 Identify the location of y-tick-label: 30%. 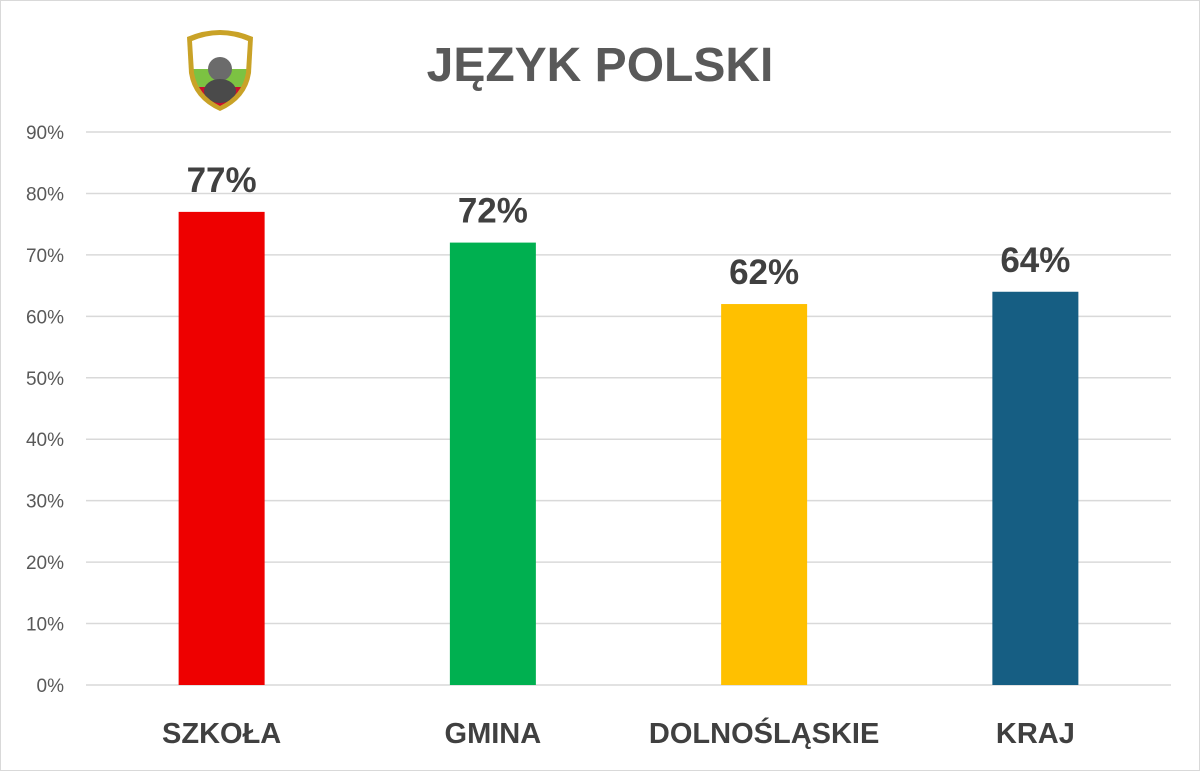
(45, 502).